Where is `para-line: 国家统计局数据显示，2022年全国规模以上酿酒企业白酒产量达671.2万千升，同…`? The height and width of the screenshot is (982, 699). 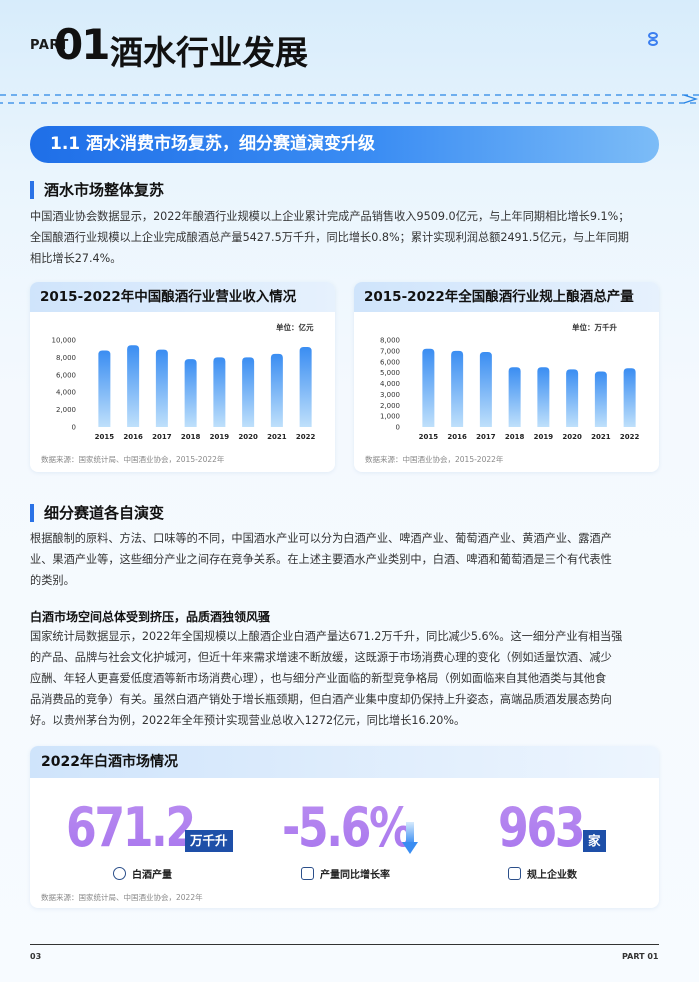 para-line: 国家统计局数据显示，2022年全国规模以上酿酒企业白酒产量达671.2万千升，同… is located at coordinates (326, 636).